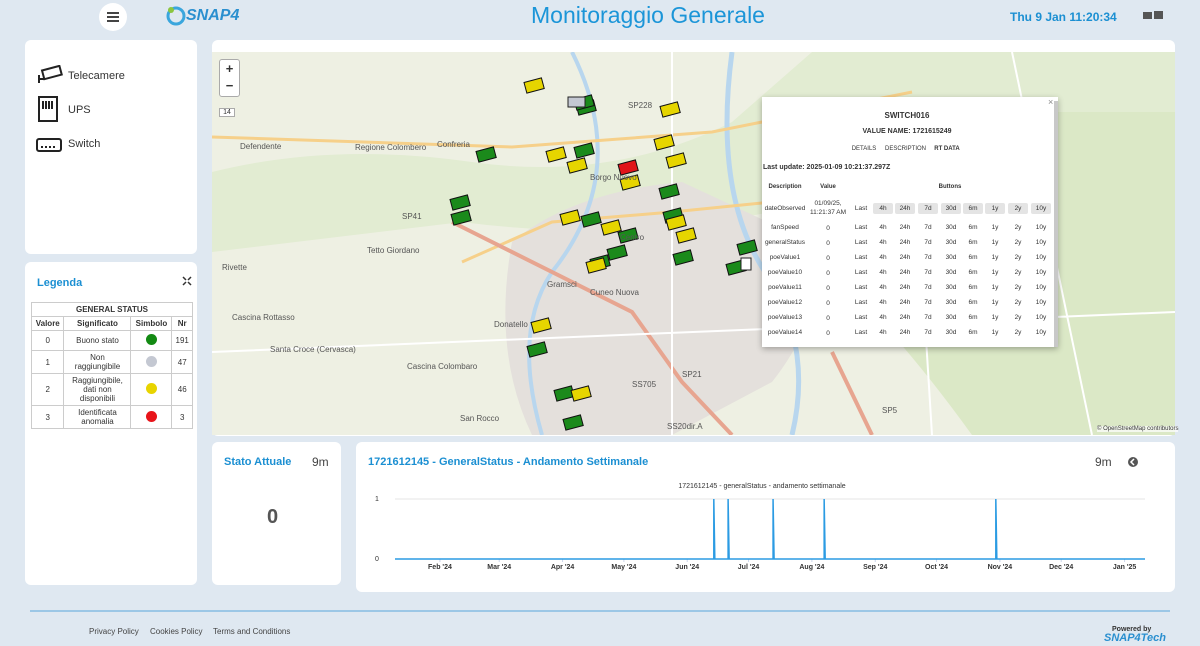  What do you see at coordinates (113, 17) in the screenshot?
I see `menu-button` at bounding box center [113, 17].